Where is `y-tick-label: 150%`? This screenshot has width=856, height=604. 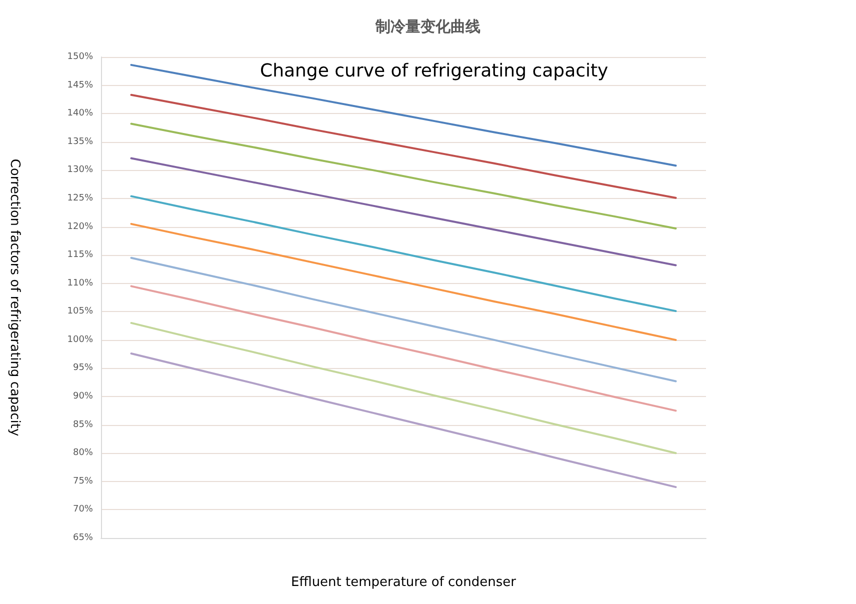
y-tick-label: 150% is located at coordinates (80, 57).